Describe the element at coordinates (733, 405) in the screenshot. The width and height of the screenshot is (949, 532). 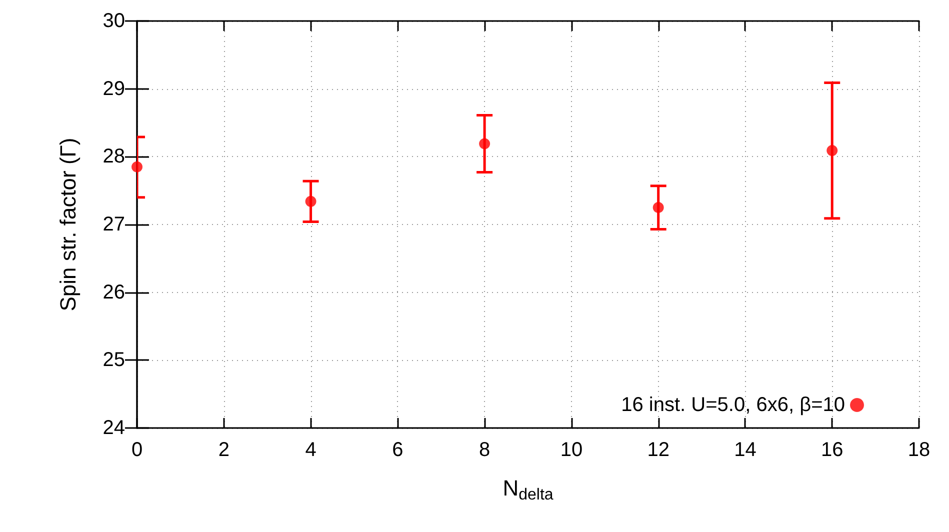
I see `legend-label: 16 inst. U=5.0, 6x6, β=10` at that location.